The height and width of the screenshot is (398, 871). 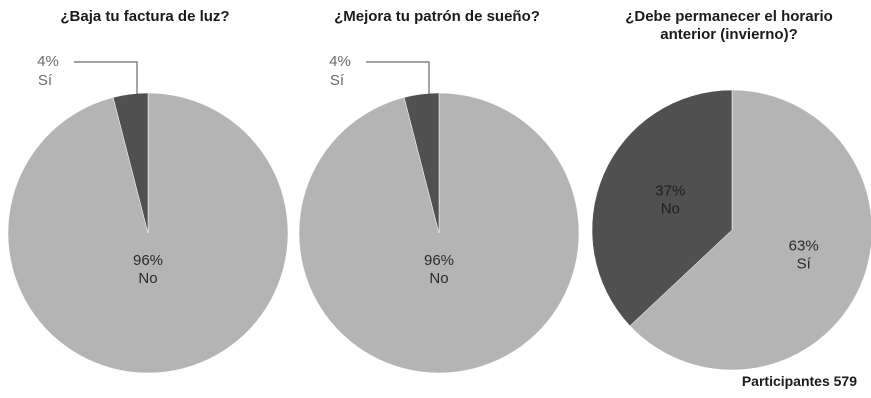 I want to click on slice-value-label: 63%, so click(x=804, y=246).